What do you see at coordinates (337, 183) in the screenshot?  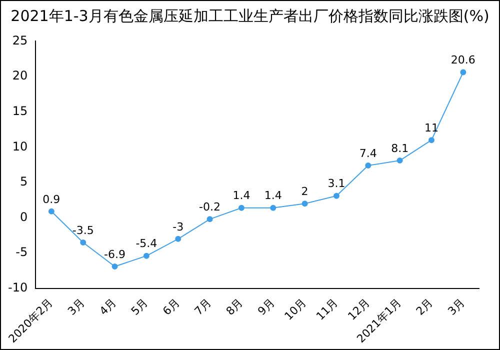 I see `data-label: 3.1` at bounding box center [337, 183].